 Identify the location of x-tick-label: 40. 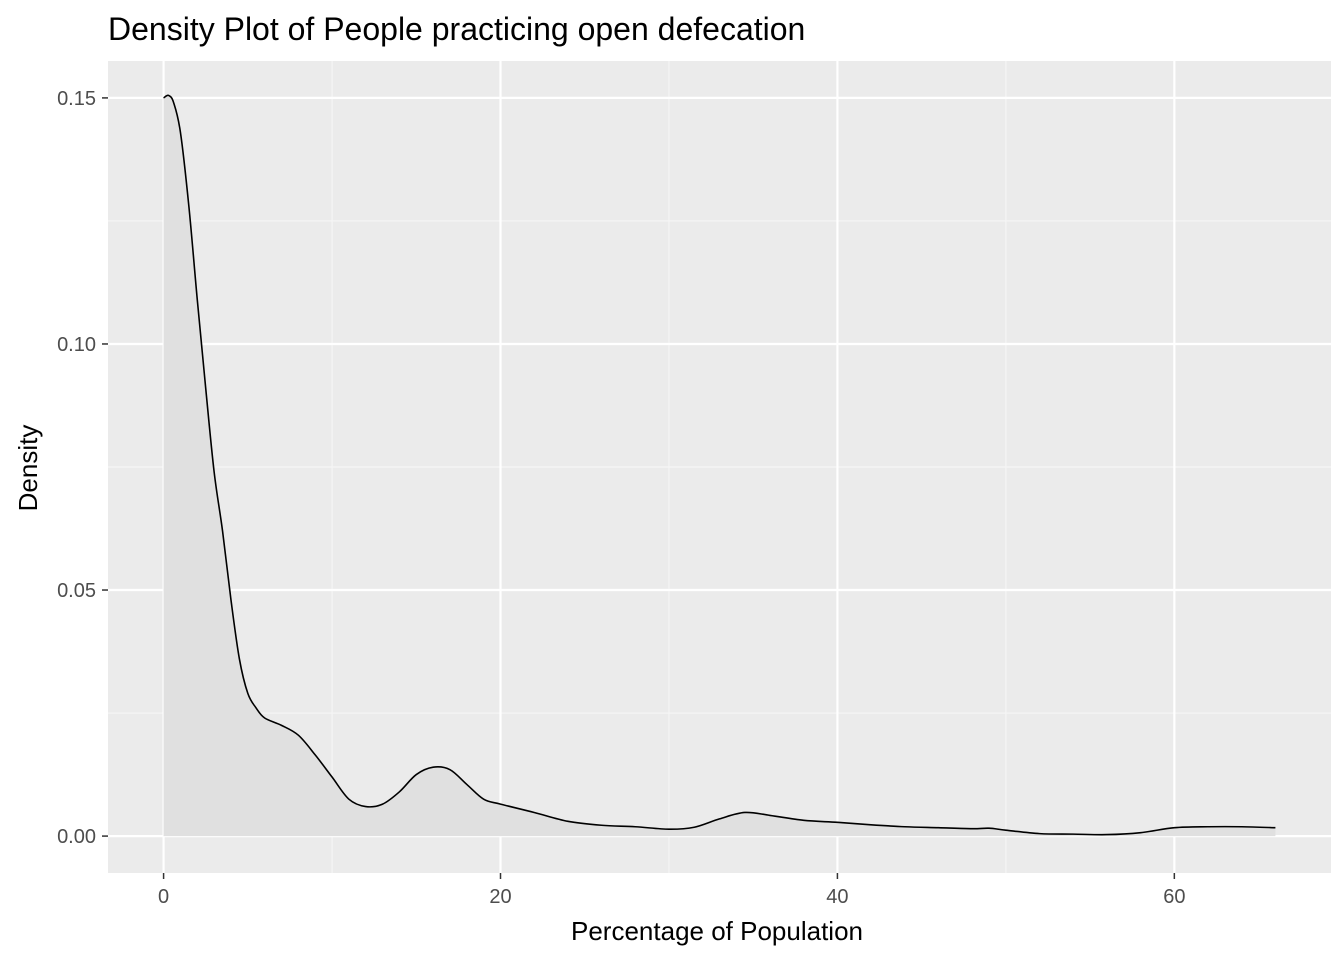
(837, 897).